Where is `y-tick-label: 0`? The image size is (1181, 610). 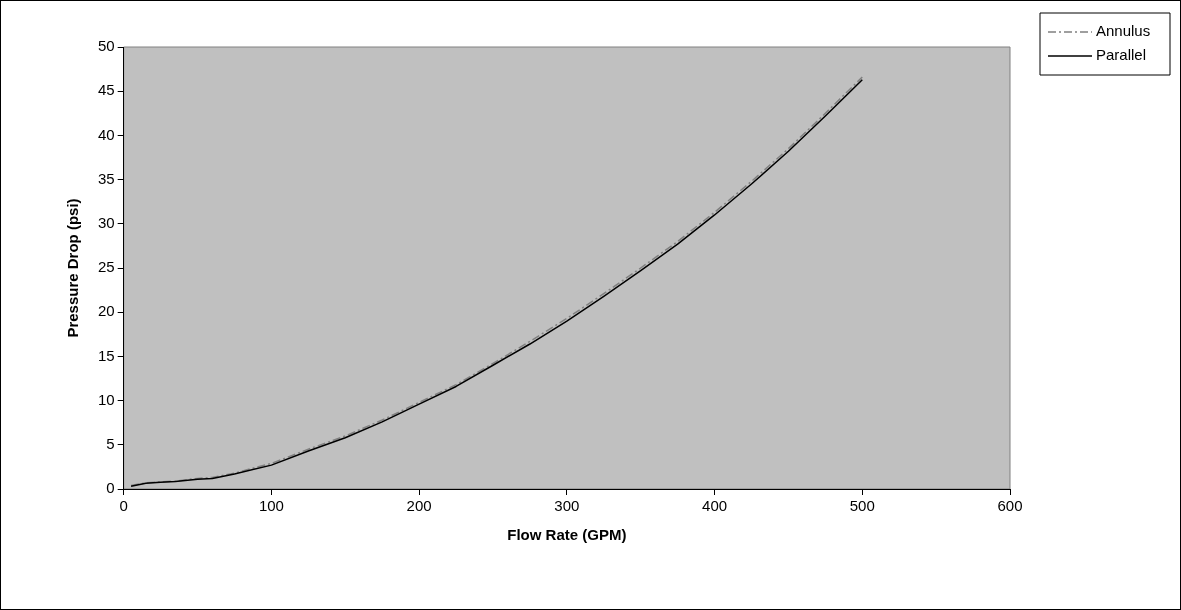 y-tick-label: 0 is located at coordinates (110, 488).